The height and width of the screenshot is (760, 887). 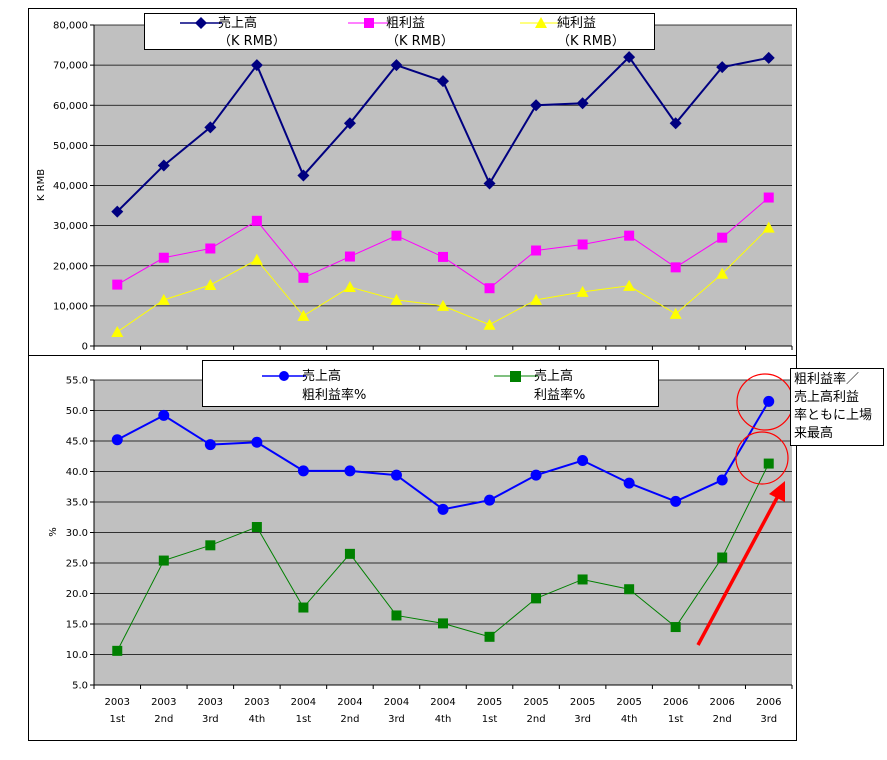 What do you see at coordinates (70, 106) in the screenshot?
I see `y-tick-label: 60,000` at bounding box center [70, 106].